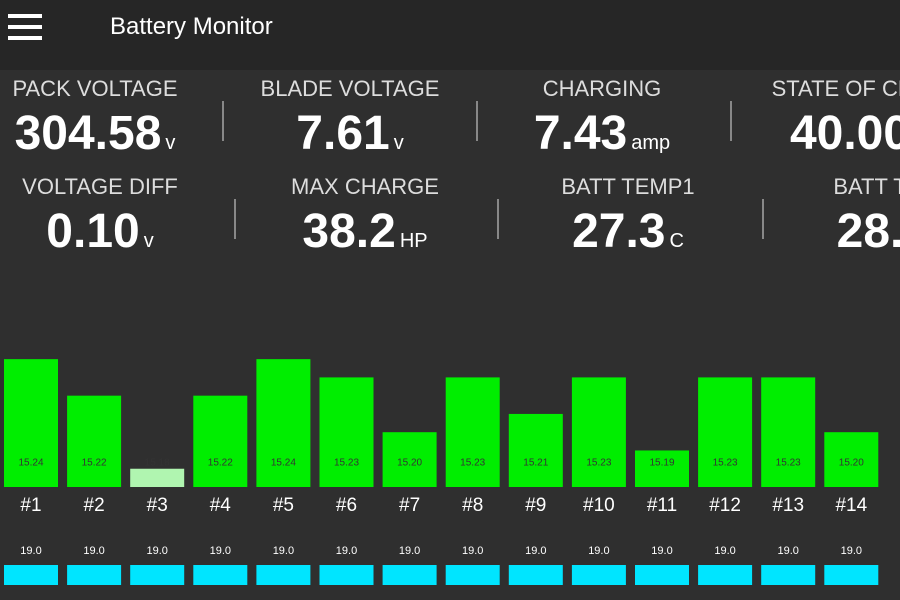  I want to click on metric: PACK VOLTAGE 304.58 v, so click(112, 118).